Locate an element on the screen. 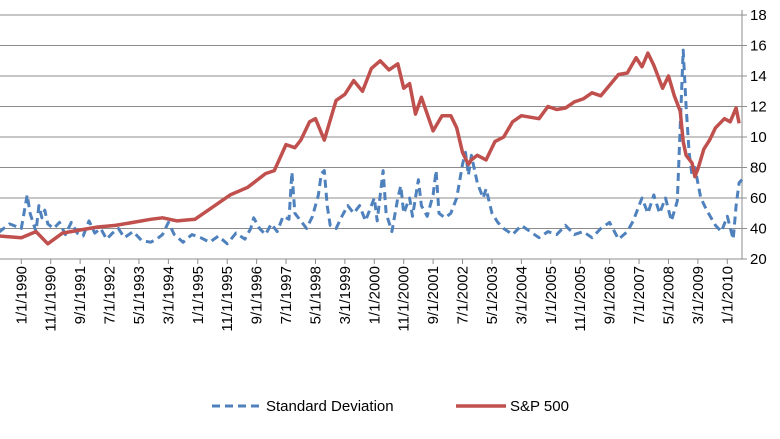 The image size is (780, 439). x-tick-label: 5/1/1998 is located at coordinates (315, 295).